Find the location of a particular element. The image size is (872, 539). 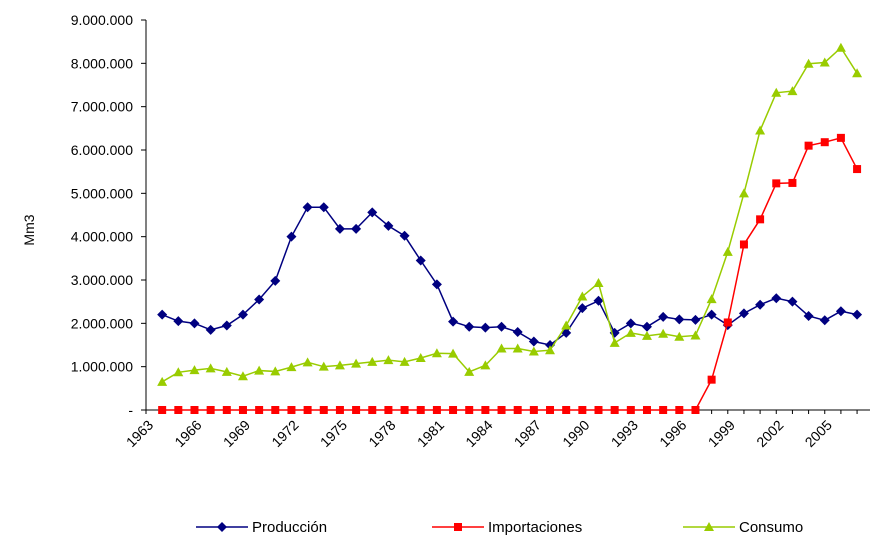

x-tick-label: 2002 is located at coordinates (769, 433).